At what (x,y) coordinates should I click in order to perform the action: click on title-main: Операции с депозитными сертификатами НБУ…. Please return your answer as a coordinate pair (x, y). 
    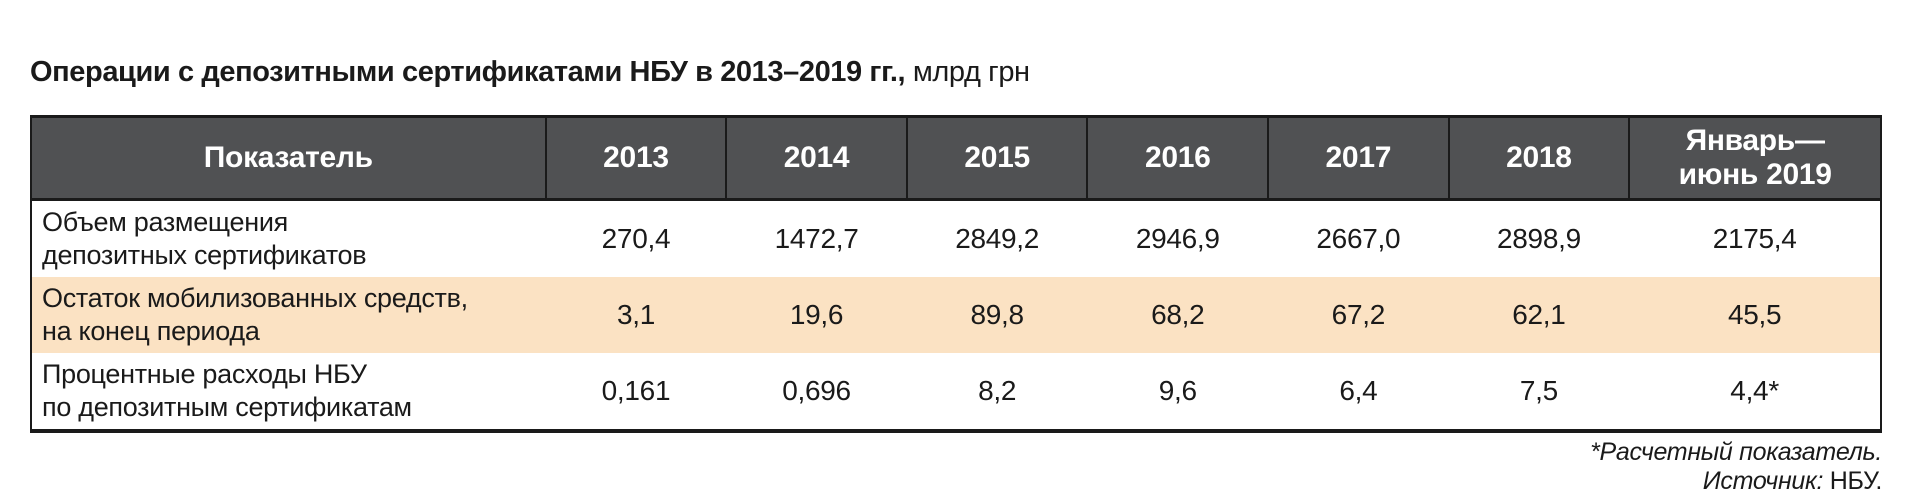
    Looking at the image, I should click on (468, 72).